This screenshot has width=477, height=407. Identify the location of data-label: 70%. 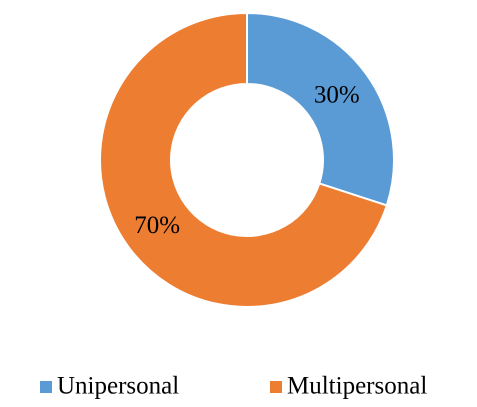
(157, 225).